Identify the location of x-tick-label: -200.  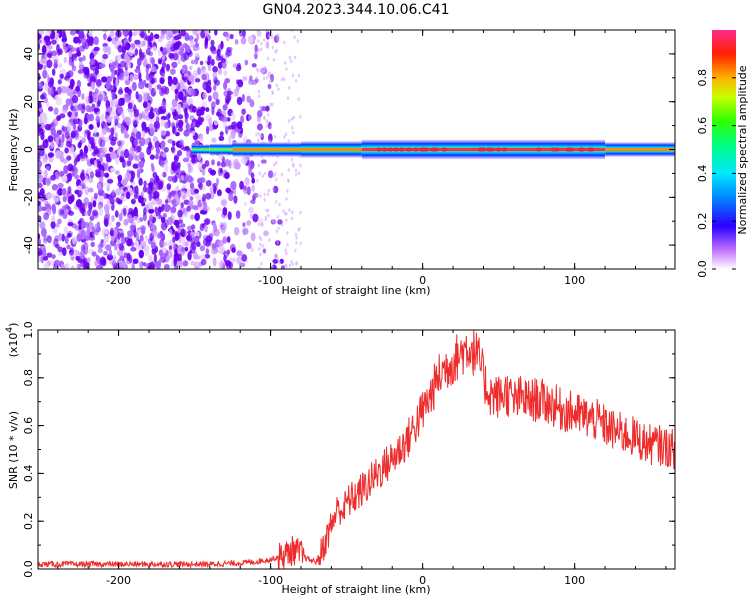
(118, 580).